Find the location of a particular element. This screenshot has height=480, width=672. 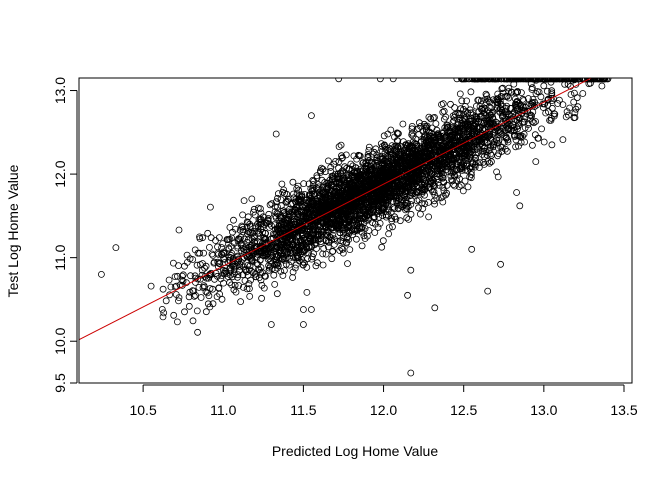

x-tick-label: 13.5 is located at coordinates (623, 410).